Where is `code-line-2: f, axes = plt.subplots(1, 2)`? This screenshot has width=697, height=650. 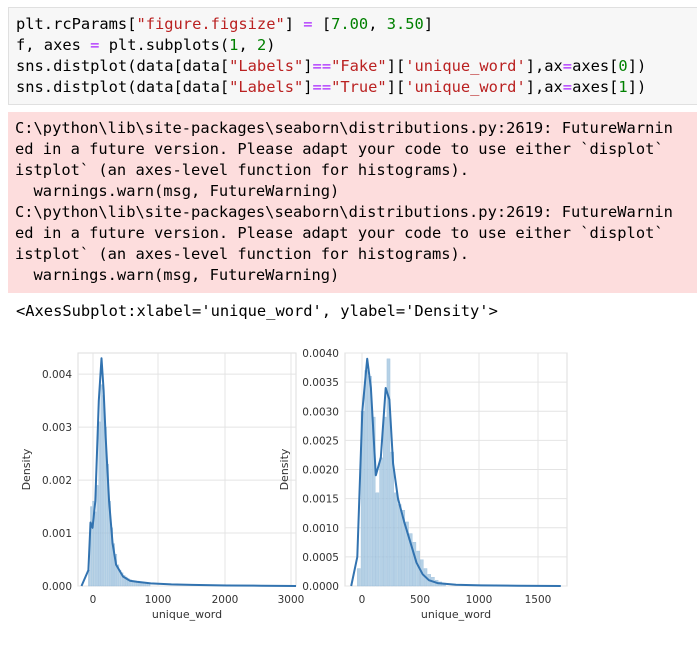
code-line-2: f, axes = plt.subplots(1, 2) is located at coordinates (146, 45).